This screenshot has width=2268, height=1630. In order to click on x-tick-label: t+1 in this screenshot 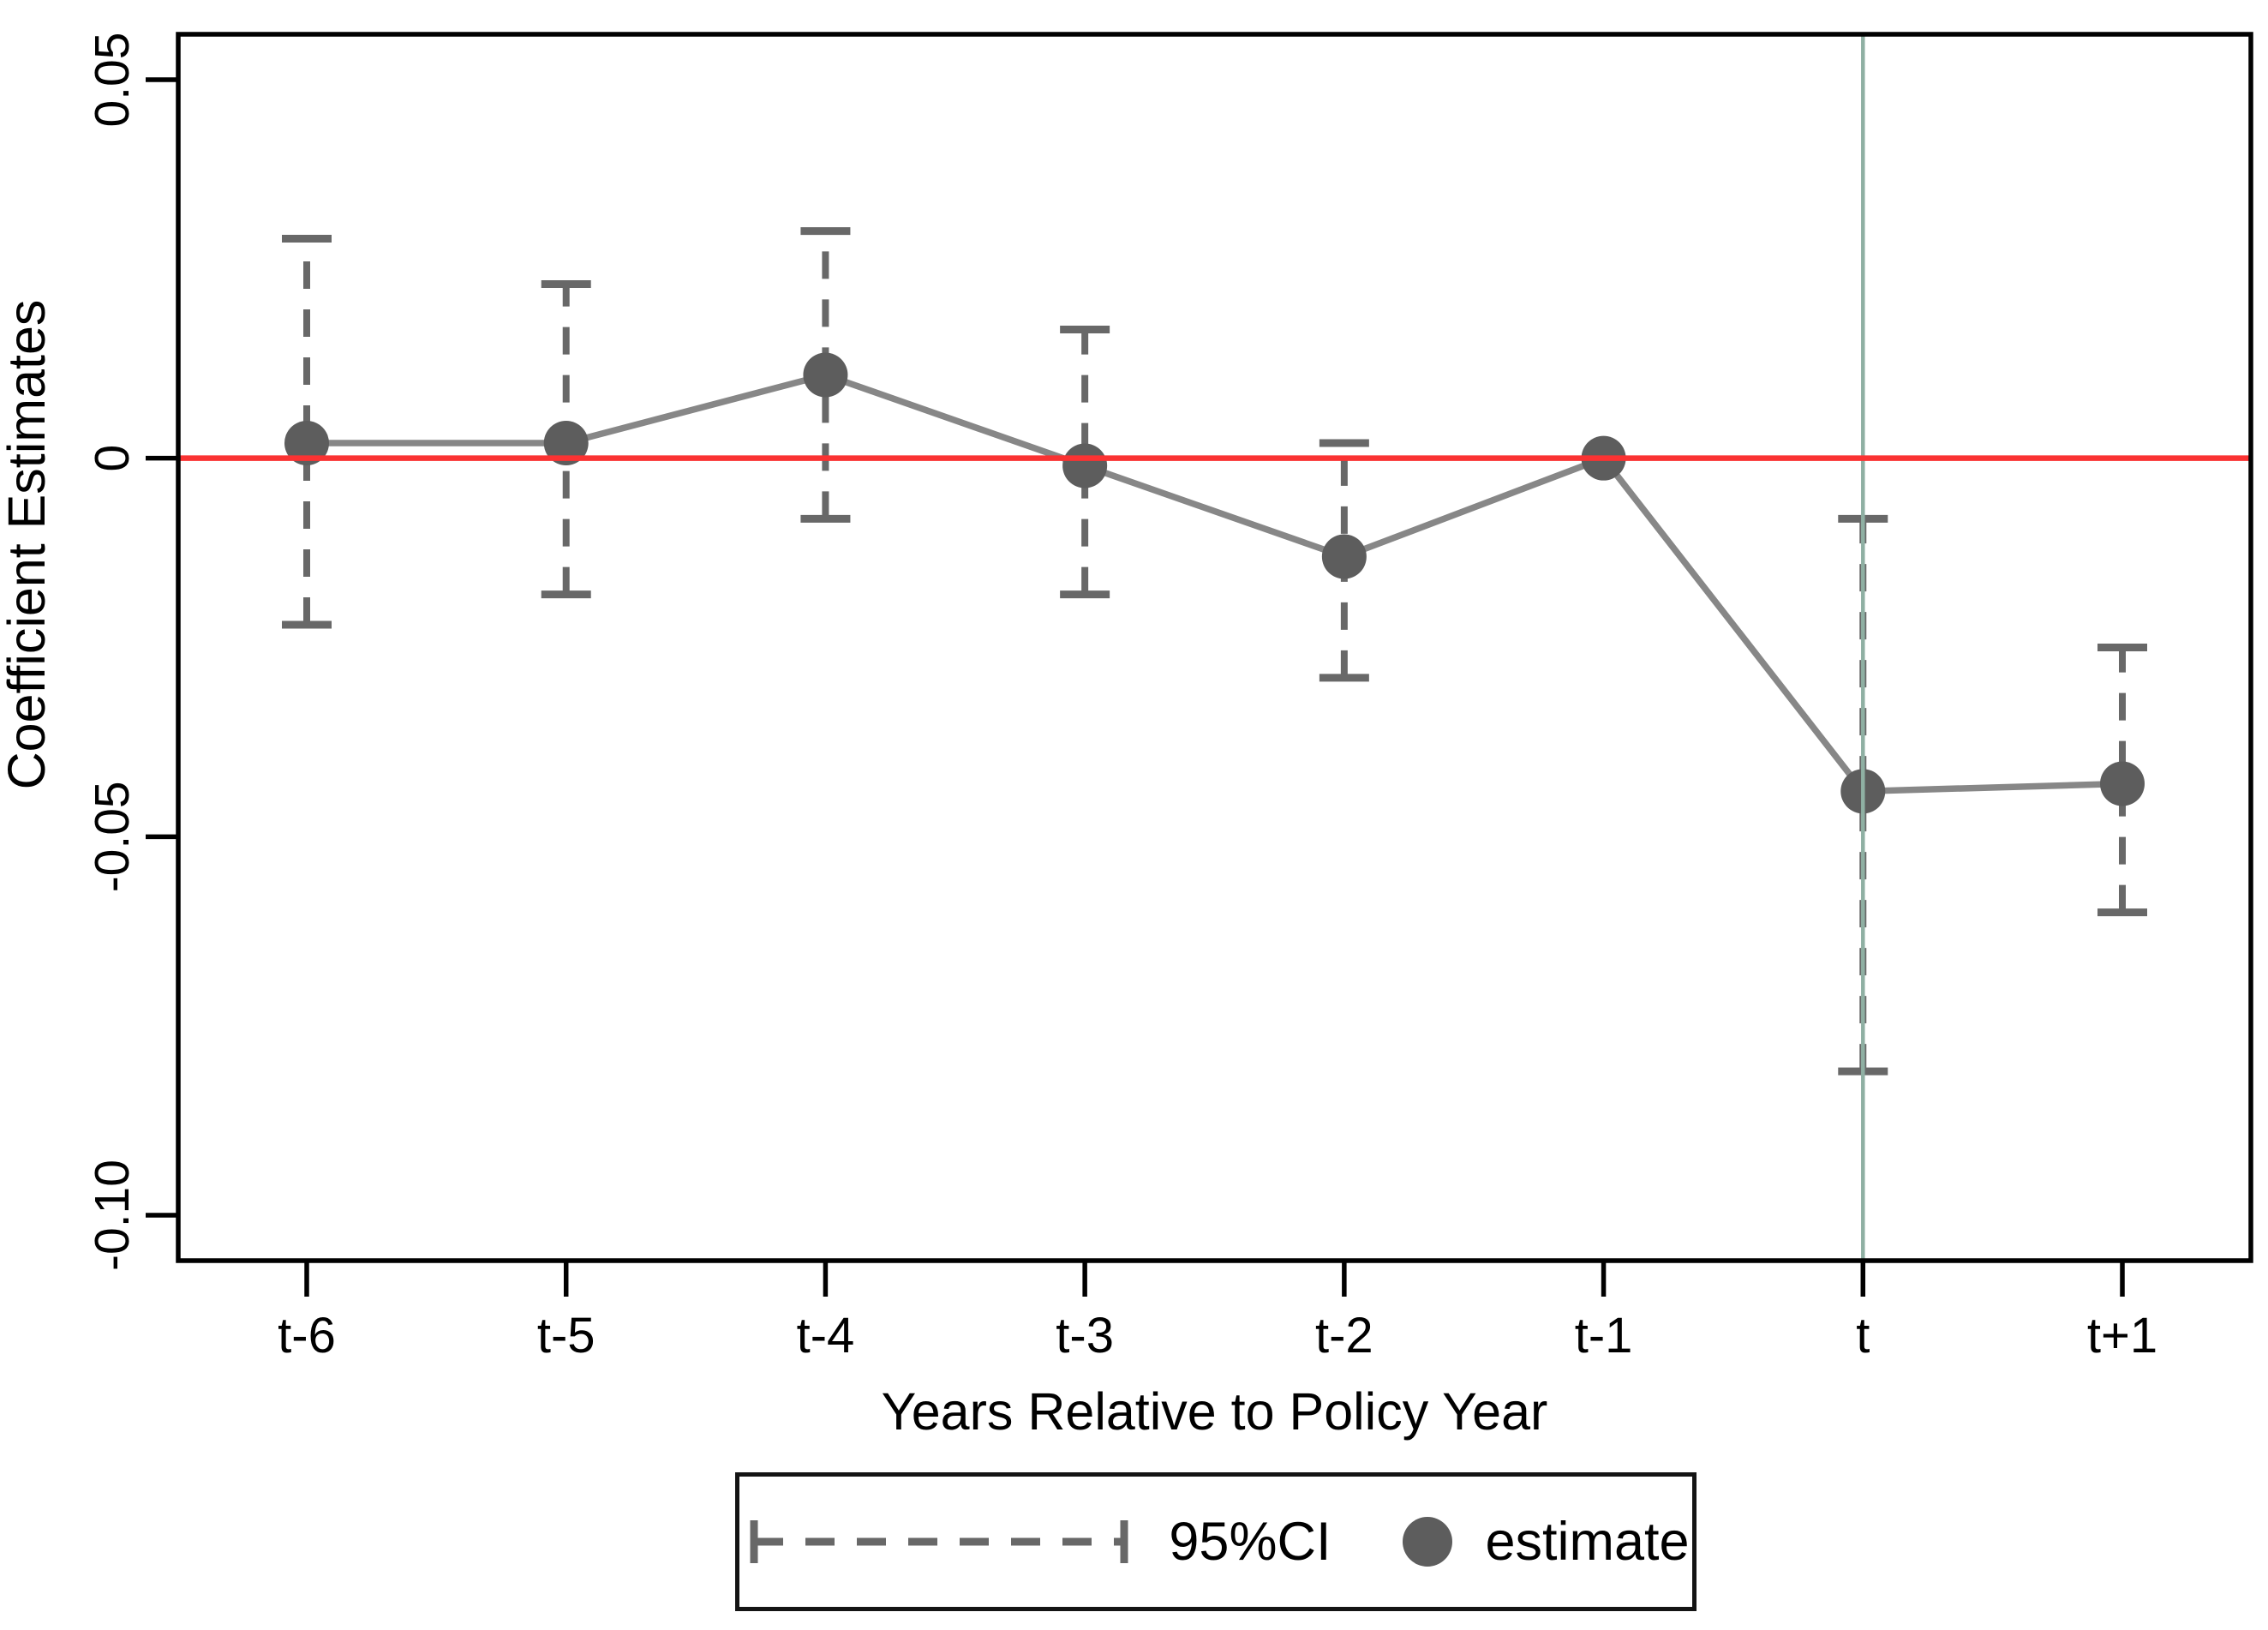, I will do `click(2122, 1335)`.